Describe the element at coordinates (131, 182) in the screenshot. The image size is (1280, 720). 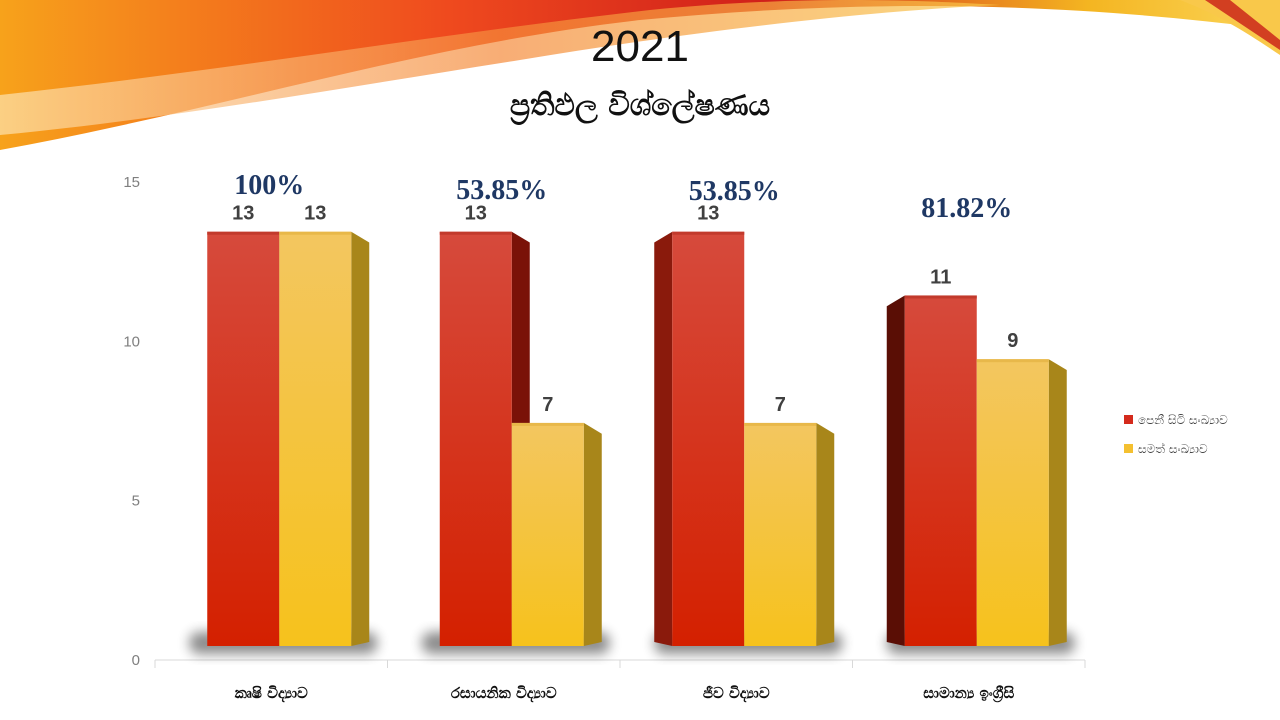
I see `y-tick-label: 15` at that location.